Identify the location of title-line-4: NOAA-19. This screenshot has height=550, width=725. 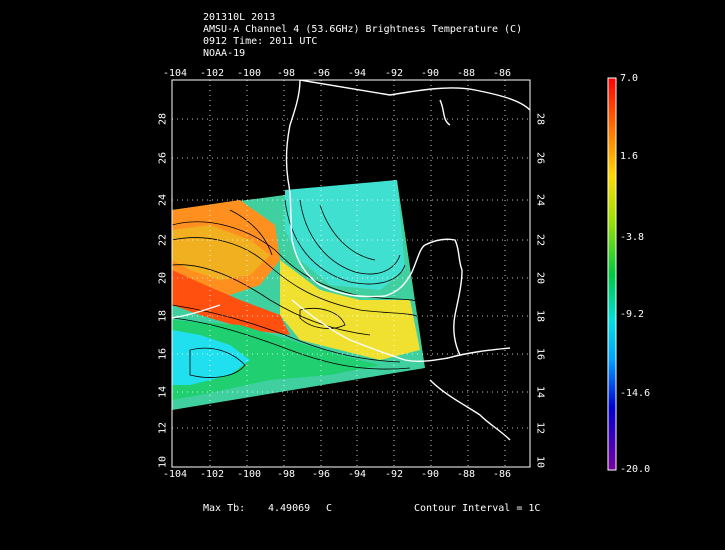
(224, 53).